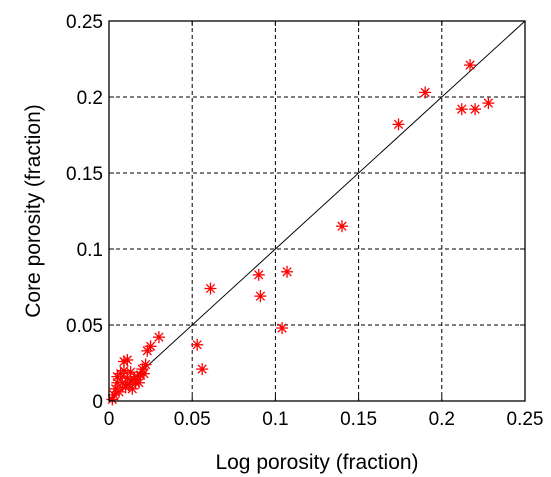 Image resolution: width=551 pixels, height=477 pixels. I want to click on x-tick-label: 0.1, so click(275, 419).